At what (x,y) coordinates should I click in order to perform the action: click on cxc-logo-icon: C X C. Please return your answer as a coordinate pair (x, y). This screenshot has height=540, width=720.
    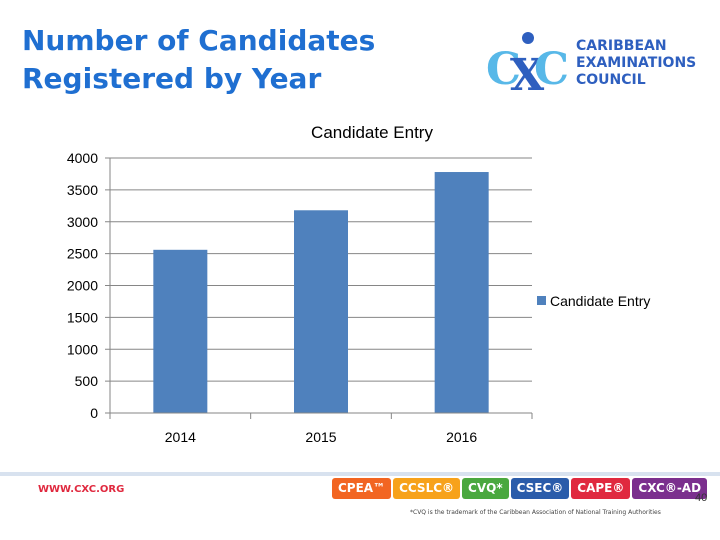
    Looking at the image, I should click on (527, 65).